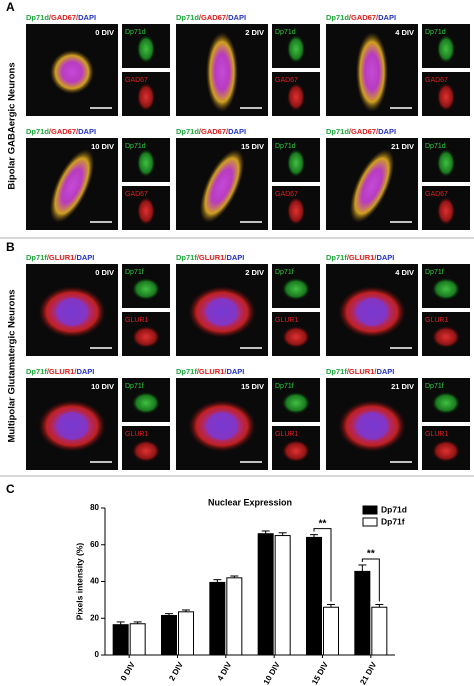 The image size is (474, 686). I want to click on panel-letter: A, so click(10, 7).